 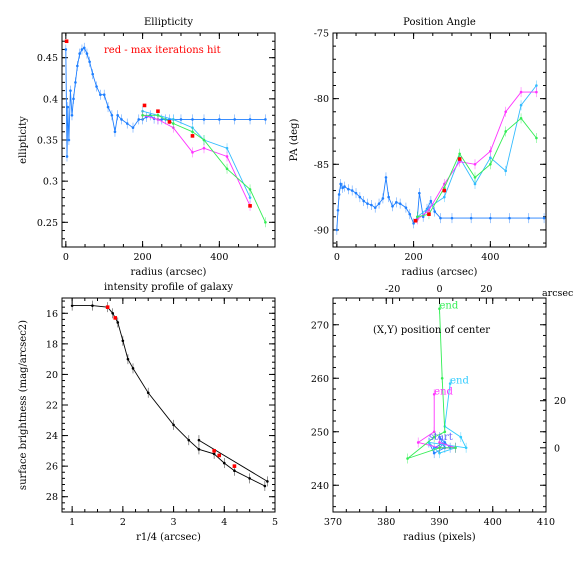 I want to click on y-tick-label: 26, so click(x=52, y=467).